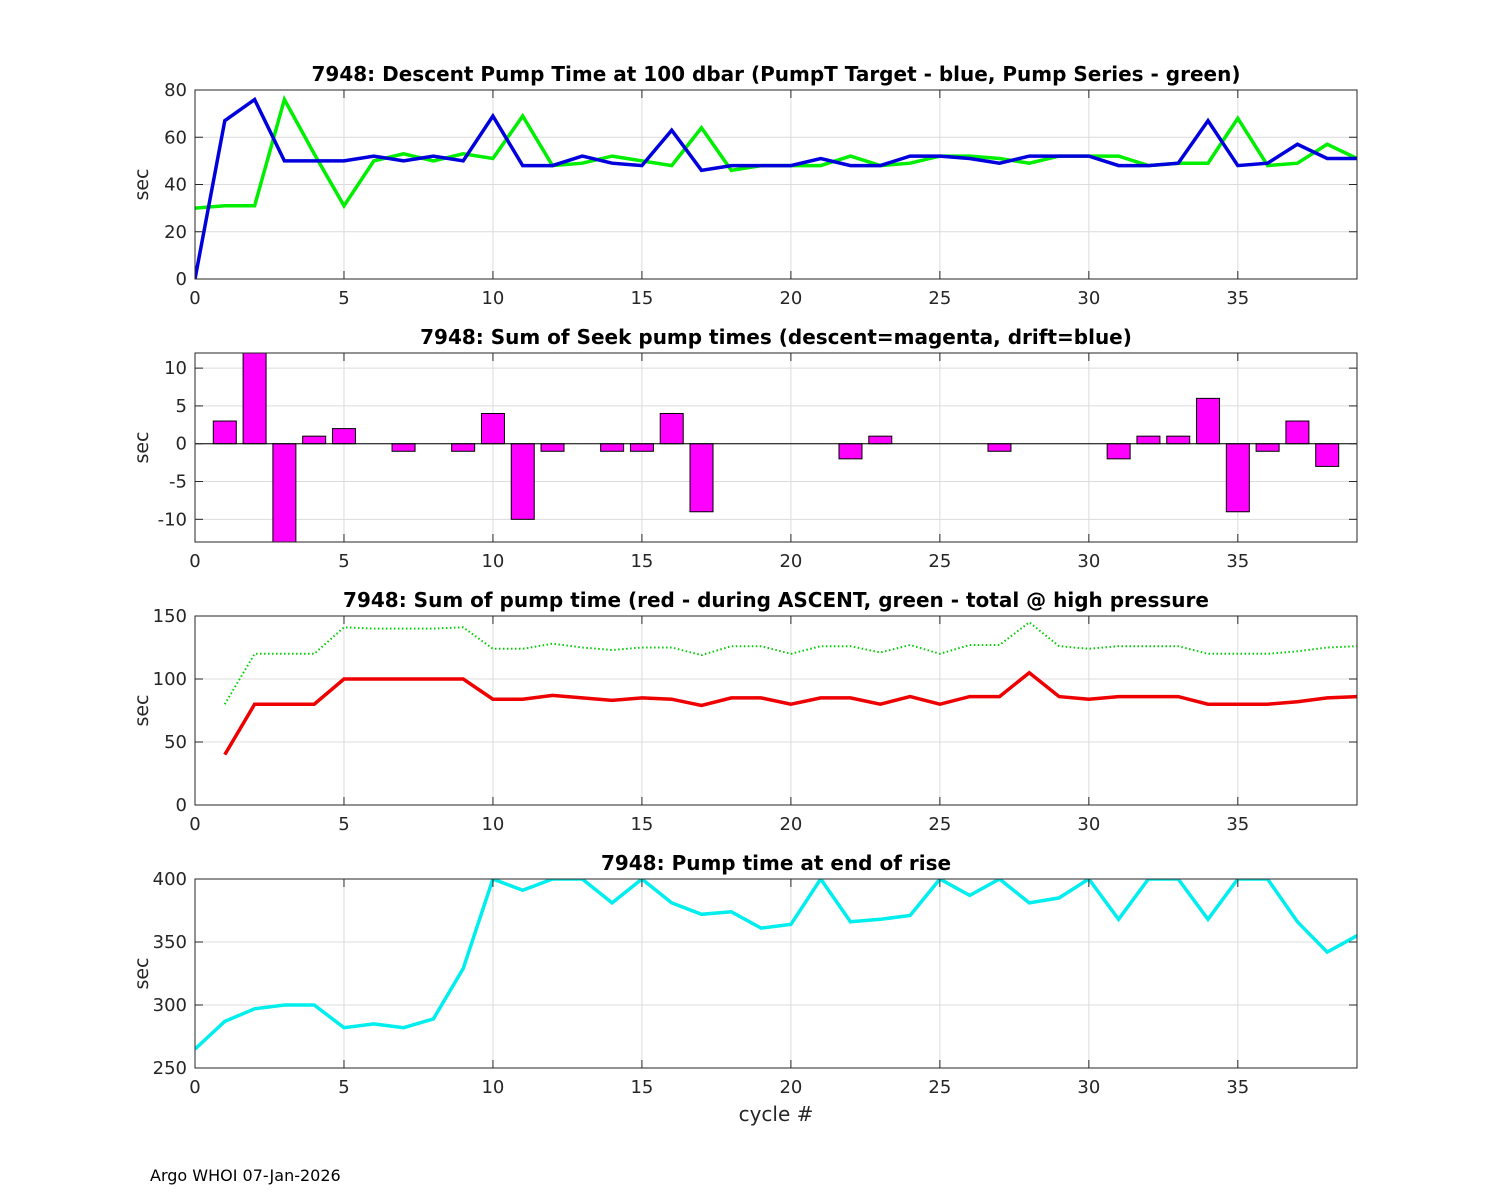 This screenshot has height=1200, width=1500. Describe the element at coordinates (170, 942) in the screenshot. I see `y-tick-label: 350` at that location.